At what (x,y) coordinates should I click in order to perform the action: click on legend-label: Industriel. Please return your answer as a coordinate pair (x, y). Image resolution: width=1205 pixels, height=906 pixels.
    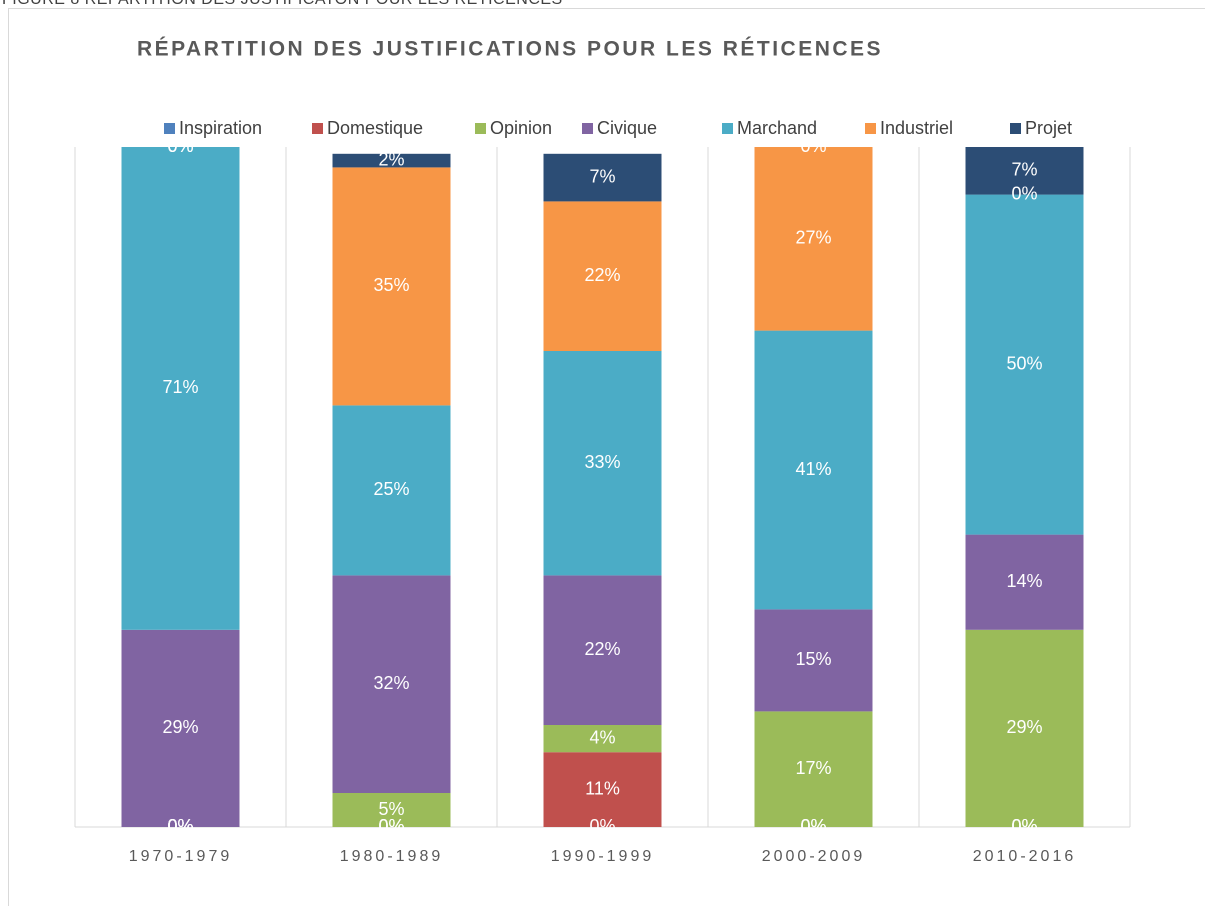
    Looking at the image, I should click on (916, 128).